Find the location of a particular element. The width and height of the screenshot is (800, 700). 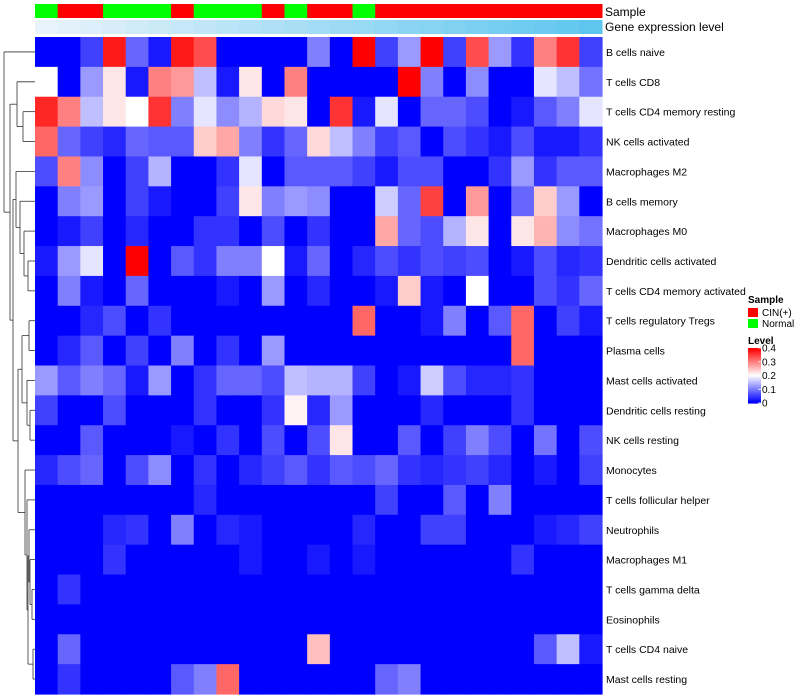

row-label: Macrophages M2 is located at coordinates (646, 172).